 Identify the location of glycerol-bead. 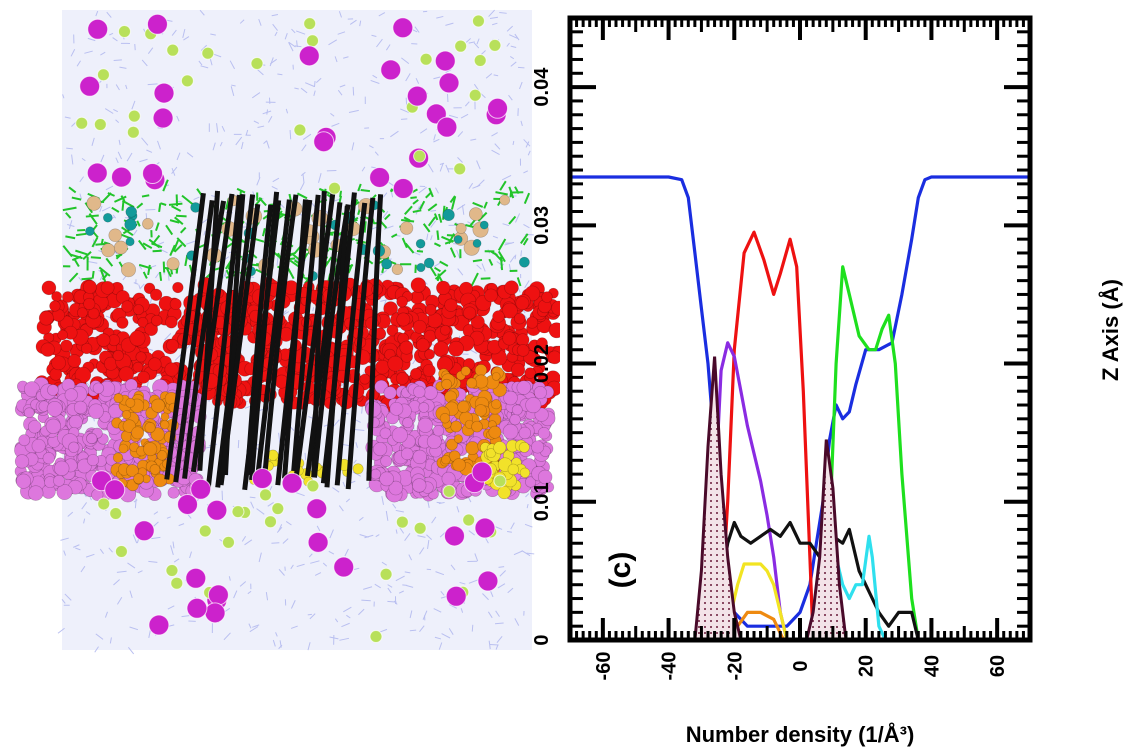
(115, 235).